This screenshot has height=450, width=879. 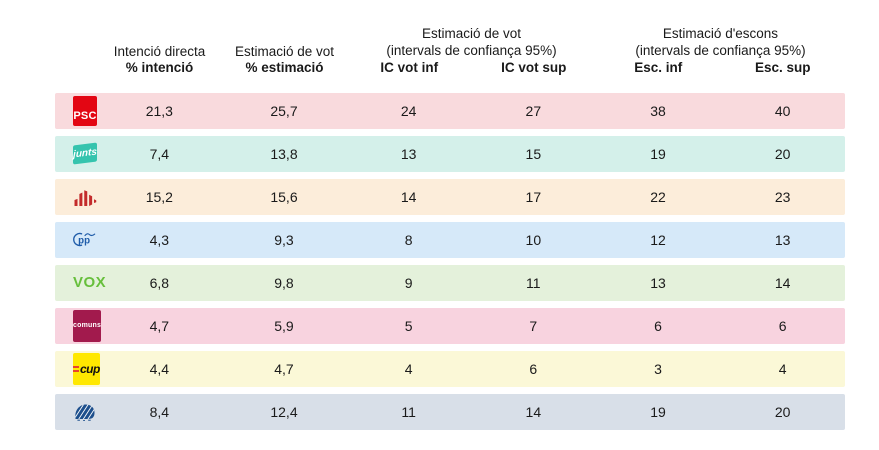 I want to click on cell-estimacio: 15,6, so click(x=284, y=196).